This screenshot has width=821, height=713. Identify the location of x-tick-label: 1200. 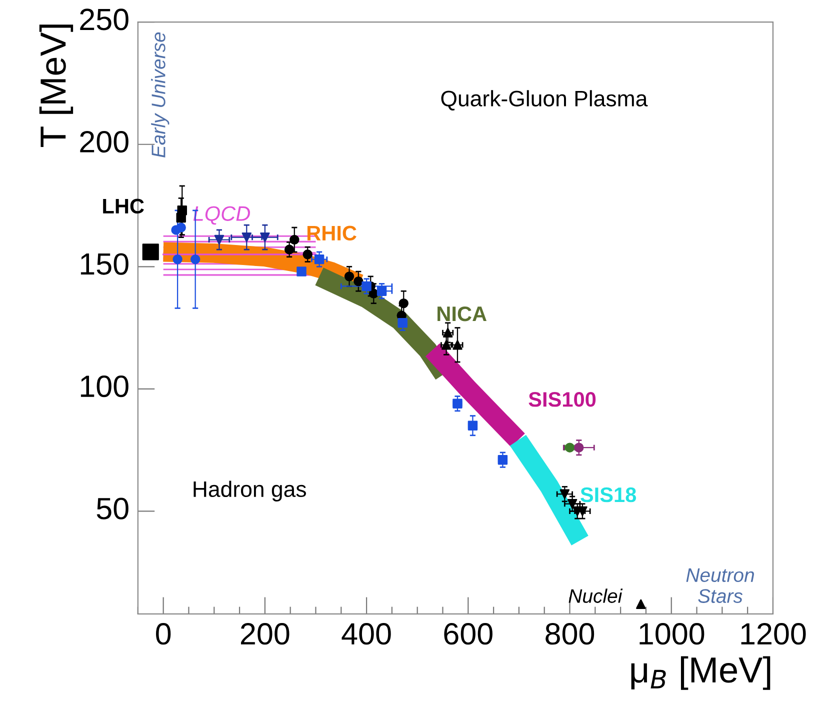
(773, 634).